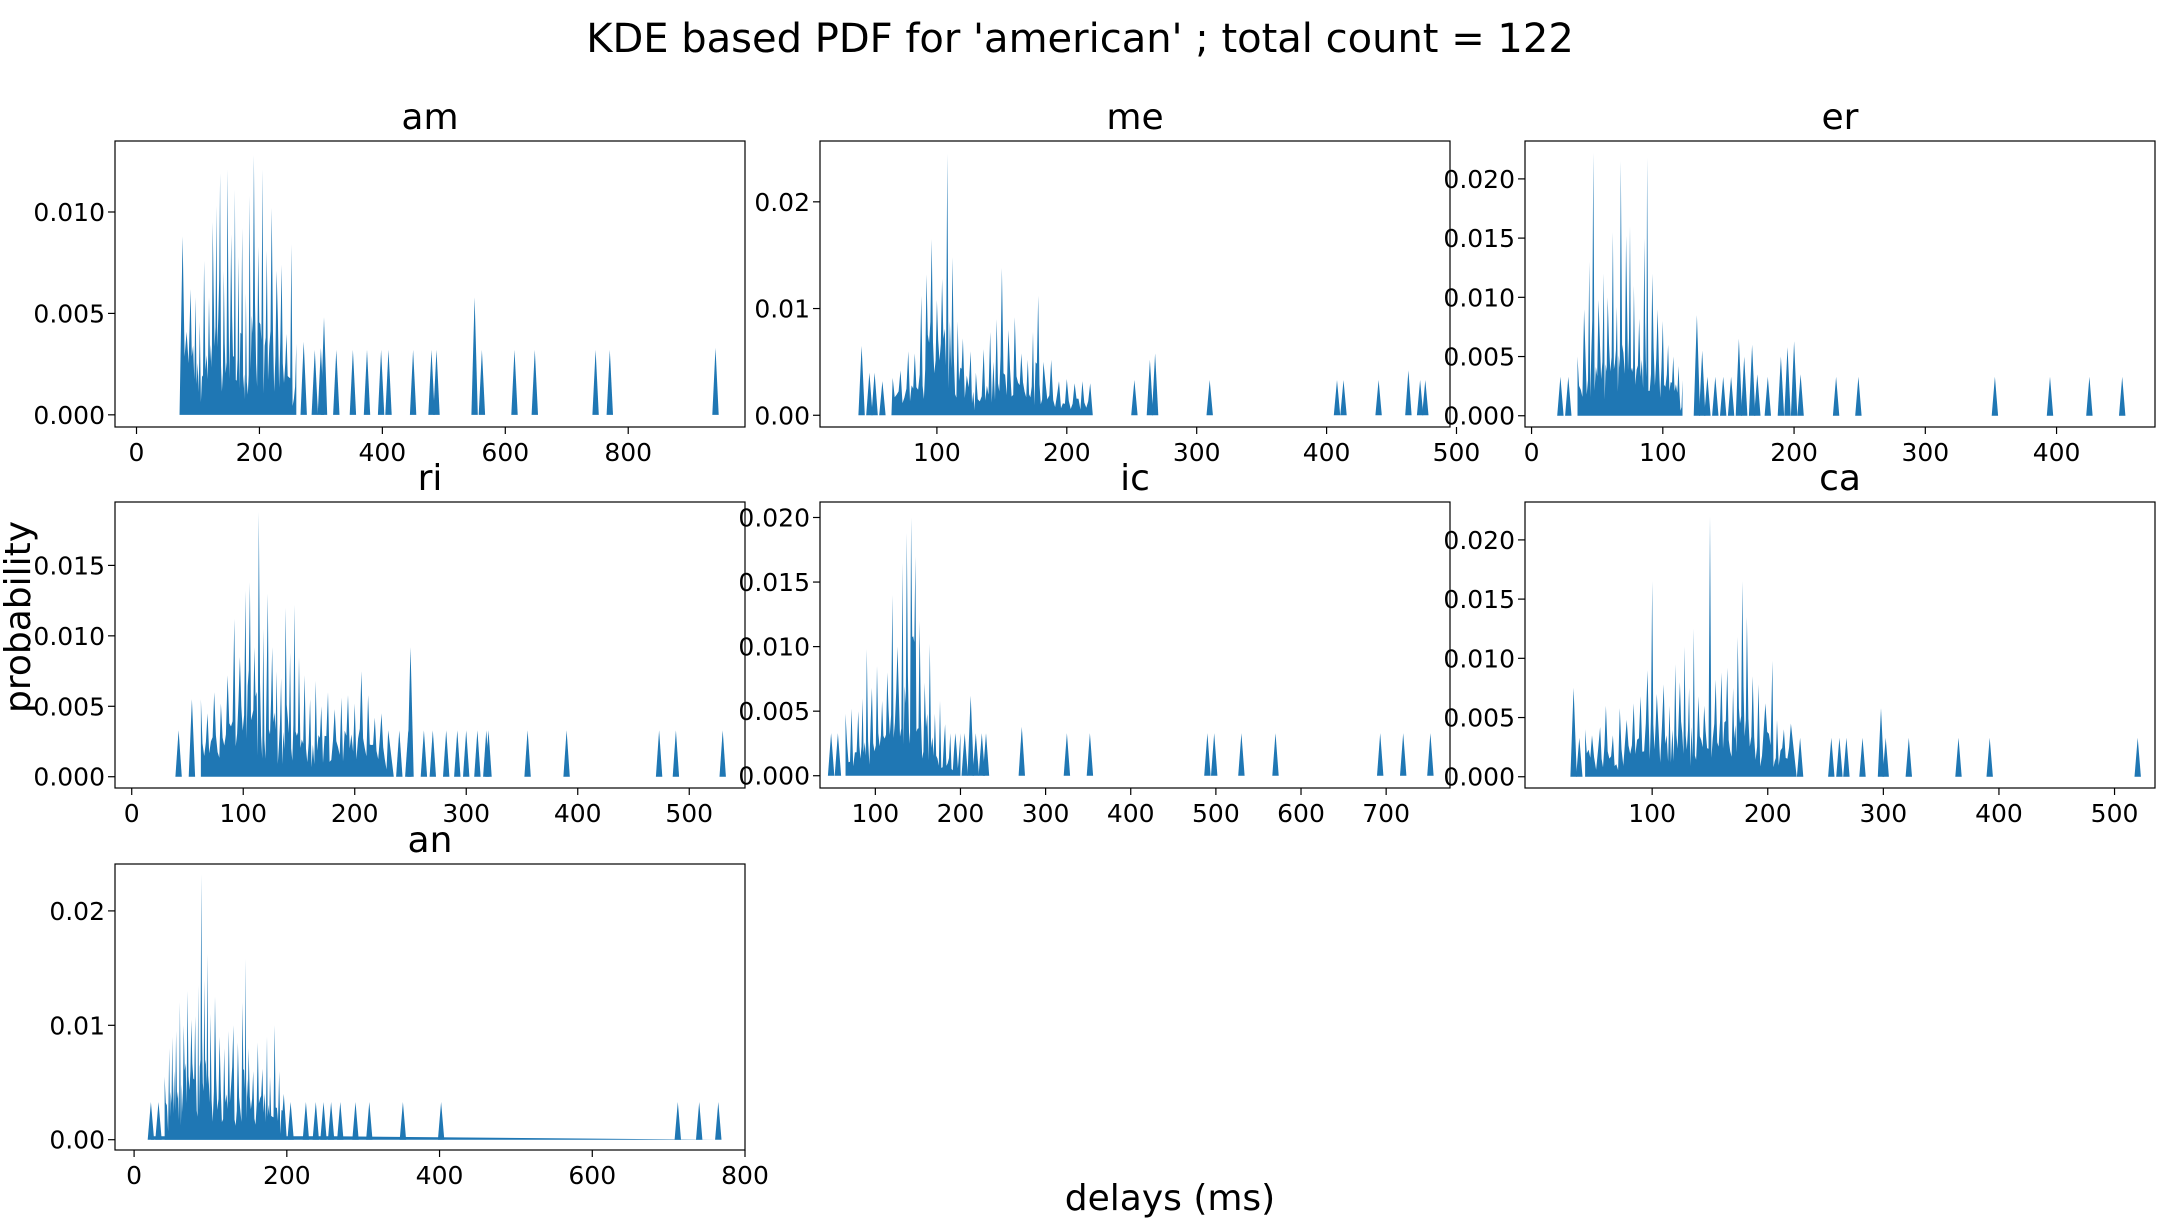 This screenshot has height=1224, width=2160. Describe the element at coordinates (1840, 117) in the screenshot. I see `subplot-title: er` at that location.